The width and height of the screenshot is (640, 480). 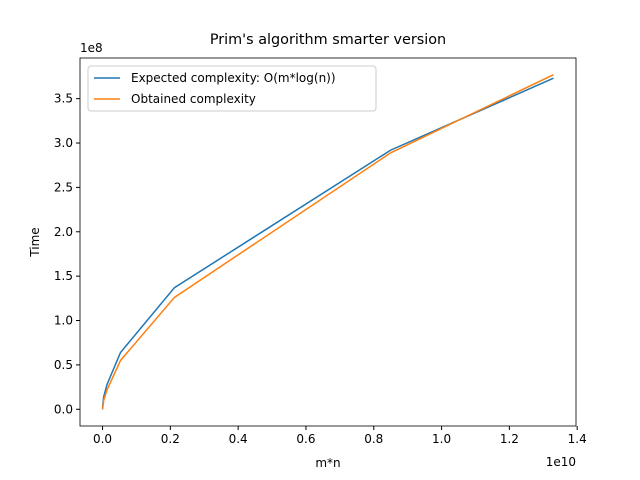 I want to click on legend-label: Obtained complexity, so click(x=193, y=99).